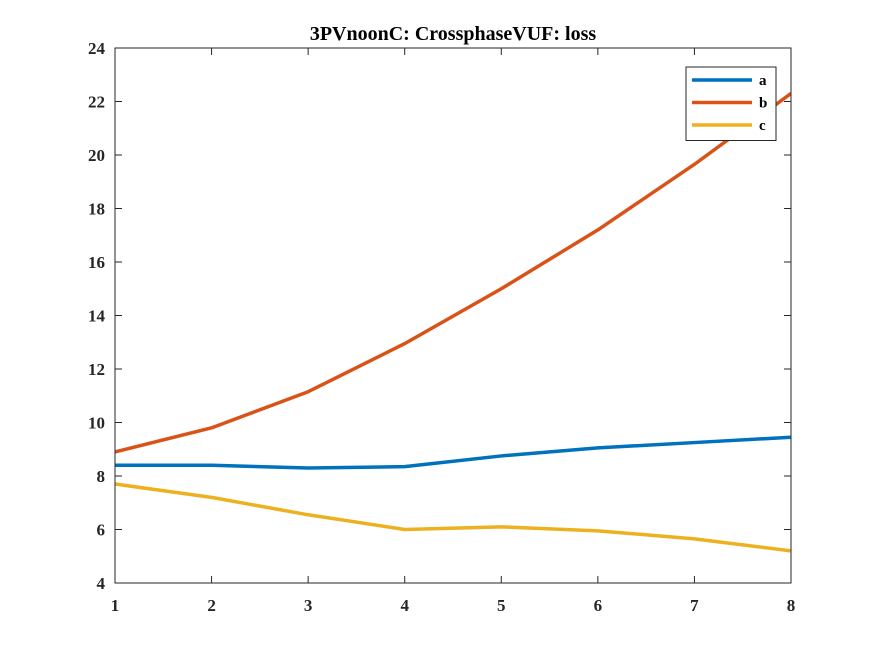 The height and width of the screenshot is (656, 875). I want to click on y-tick-label: 18, so click(96, 209).